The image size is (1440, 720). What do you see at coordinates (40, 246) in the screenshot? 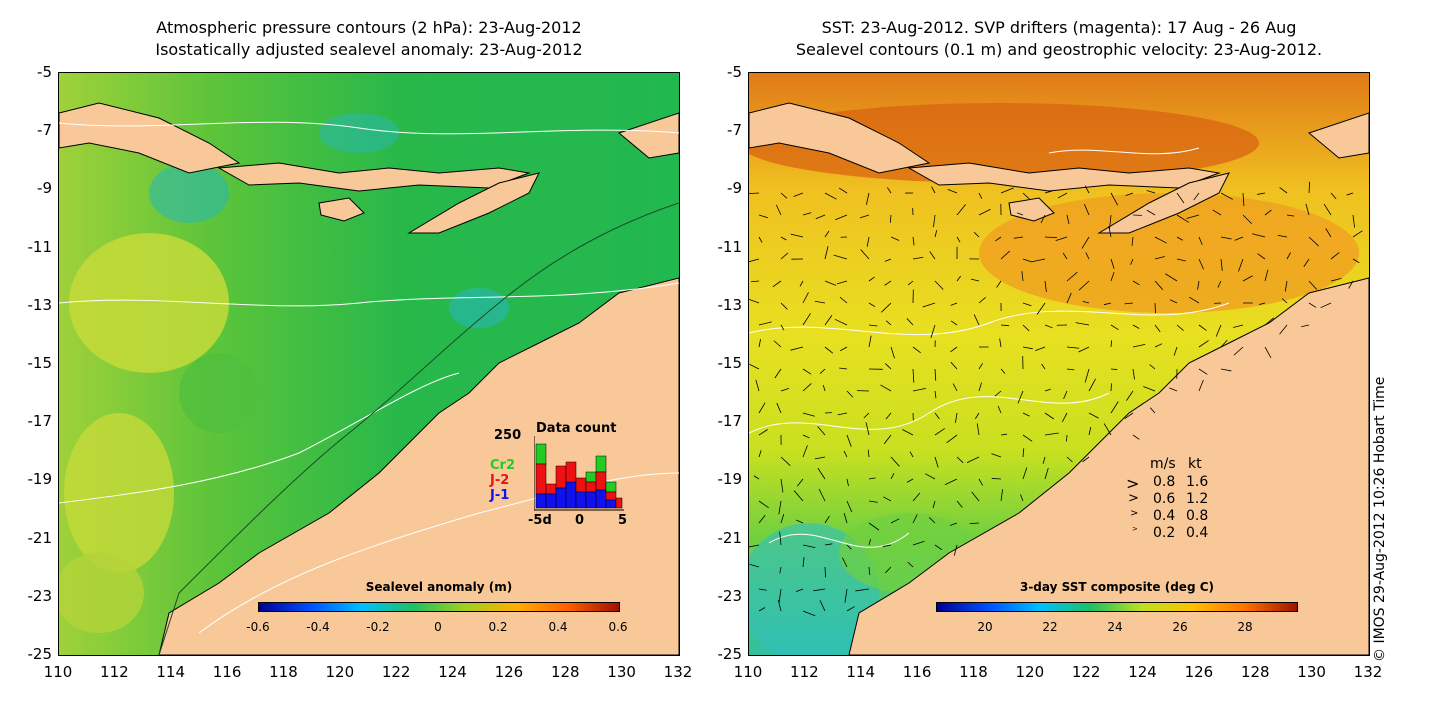
I see `left-ytick-label: -11` at bounding box center [40, 246].